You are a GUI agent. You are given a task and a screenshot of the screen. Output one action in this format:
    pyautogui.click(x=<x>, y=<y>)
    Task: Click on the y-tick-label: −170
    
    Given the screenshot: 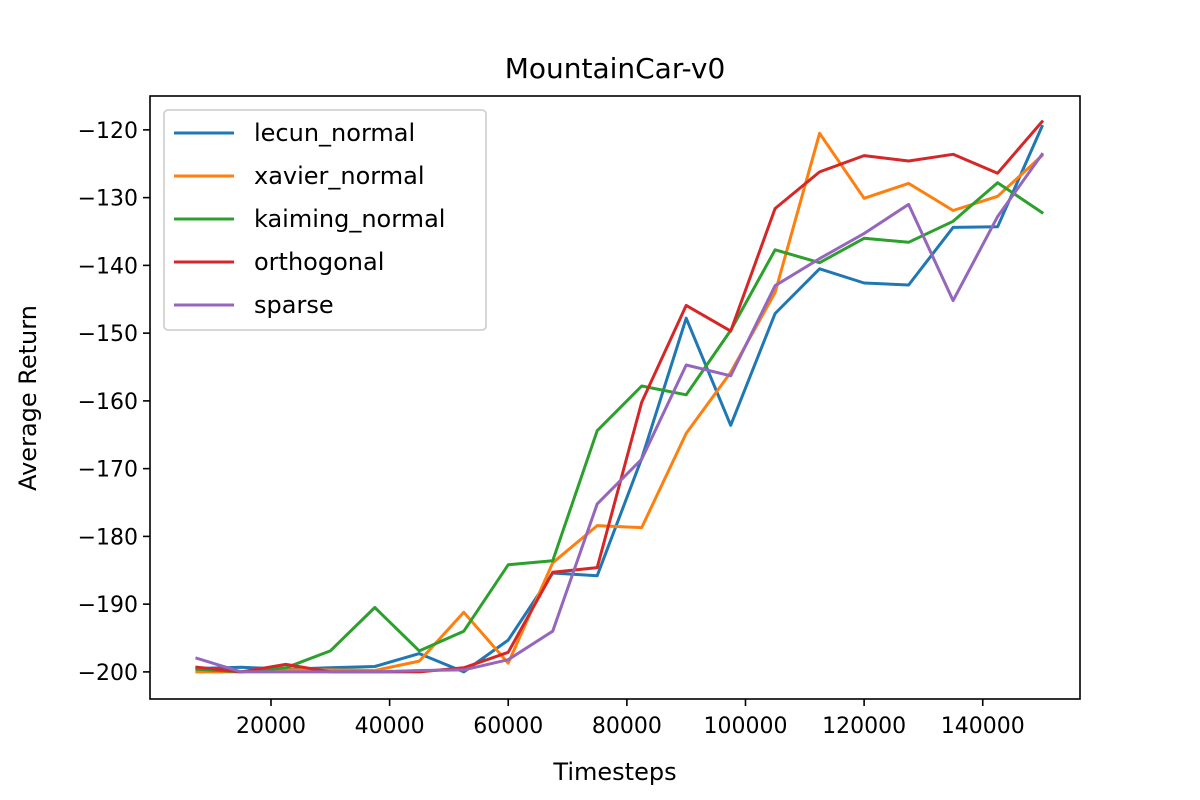 What is the action you would take?
    pyautogui.click(x=108, y=470)
    